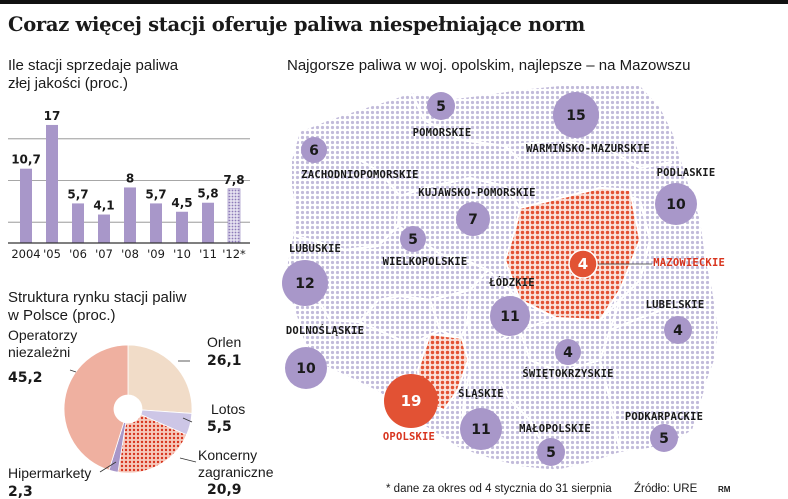  Describe the element at coordinates (441, 106) in the screenshot. I see `bubble-pomorskie` at that location.